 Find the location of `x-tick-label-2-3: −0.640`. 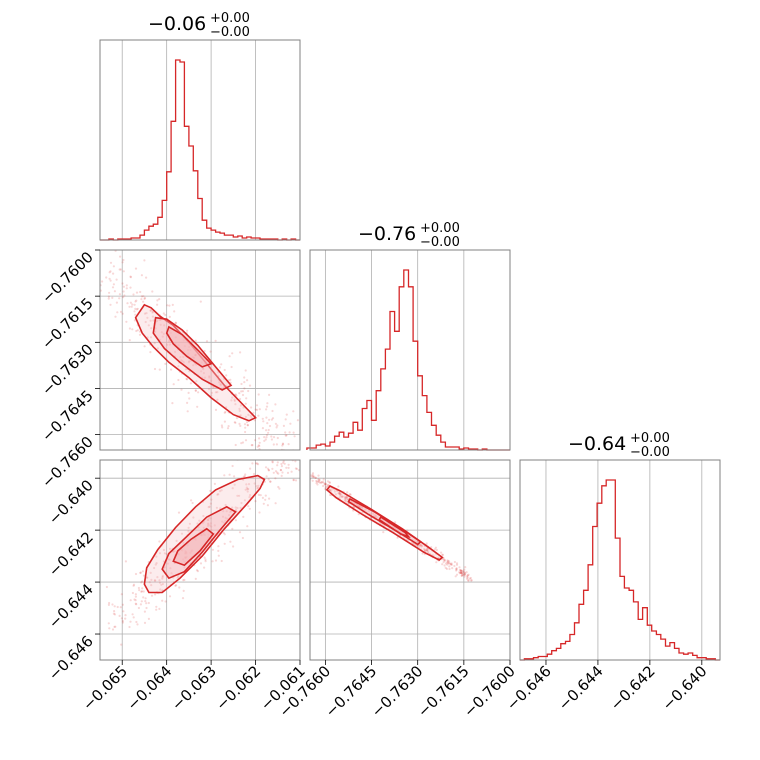

x-tick-label-2-3: −0.640 is located at coordinates (685, 688).